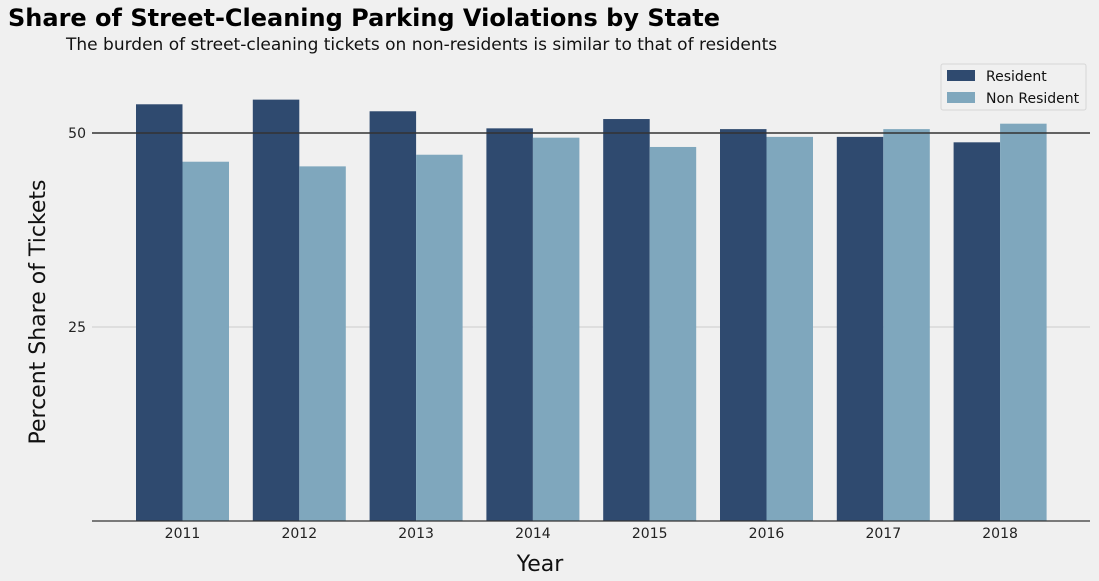 The height and width of the screenshot is (581, 1099). Describe the element at coordinates (77, 328) in the screenshot. I see `y-tick-label-25: 25` at that location.